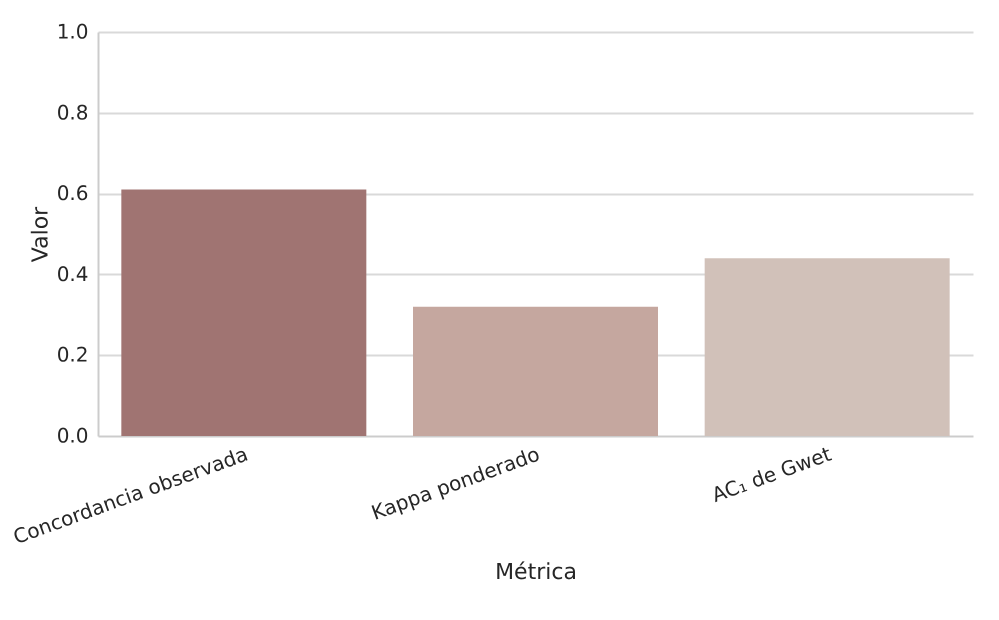  Describe the element at coordinates (771, 474) in the screenshot. I see `x-tick-label: AC₁ de Gwet` at that location.